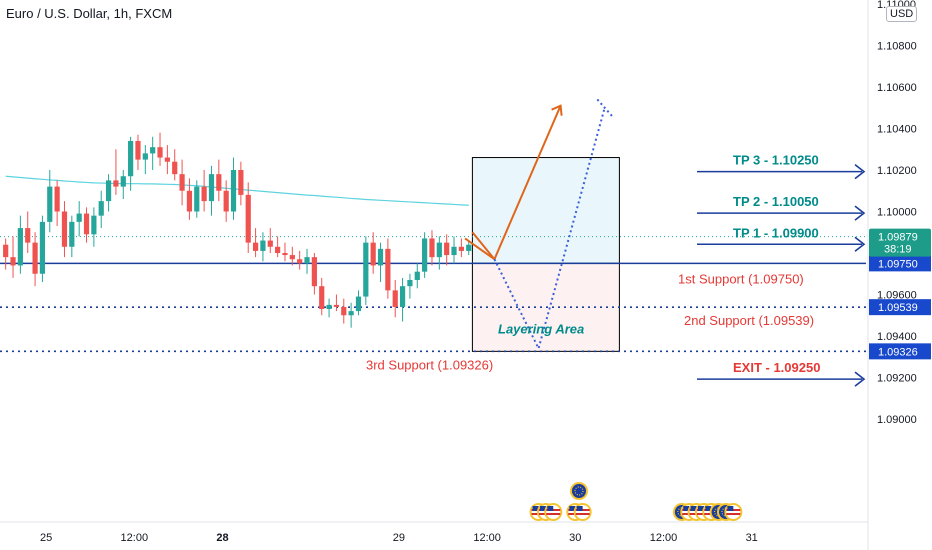 This screenshot has width=932, height=550. What do you see at coordinates (776, 160) in the screenshot?
I see `tp3-label: TP 3 - 1.10250` at bounding box center [776, 160].